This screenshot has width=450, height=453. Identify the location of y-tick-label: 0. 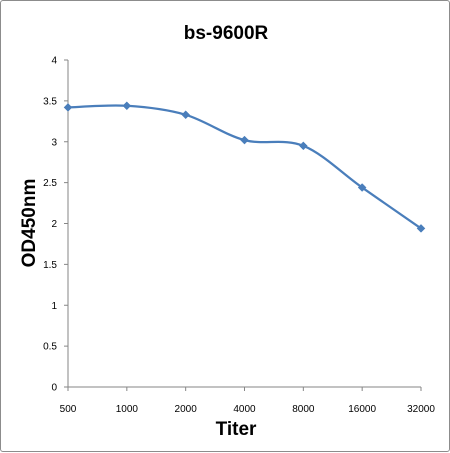
(54, 388).